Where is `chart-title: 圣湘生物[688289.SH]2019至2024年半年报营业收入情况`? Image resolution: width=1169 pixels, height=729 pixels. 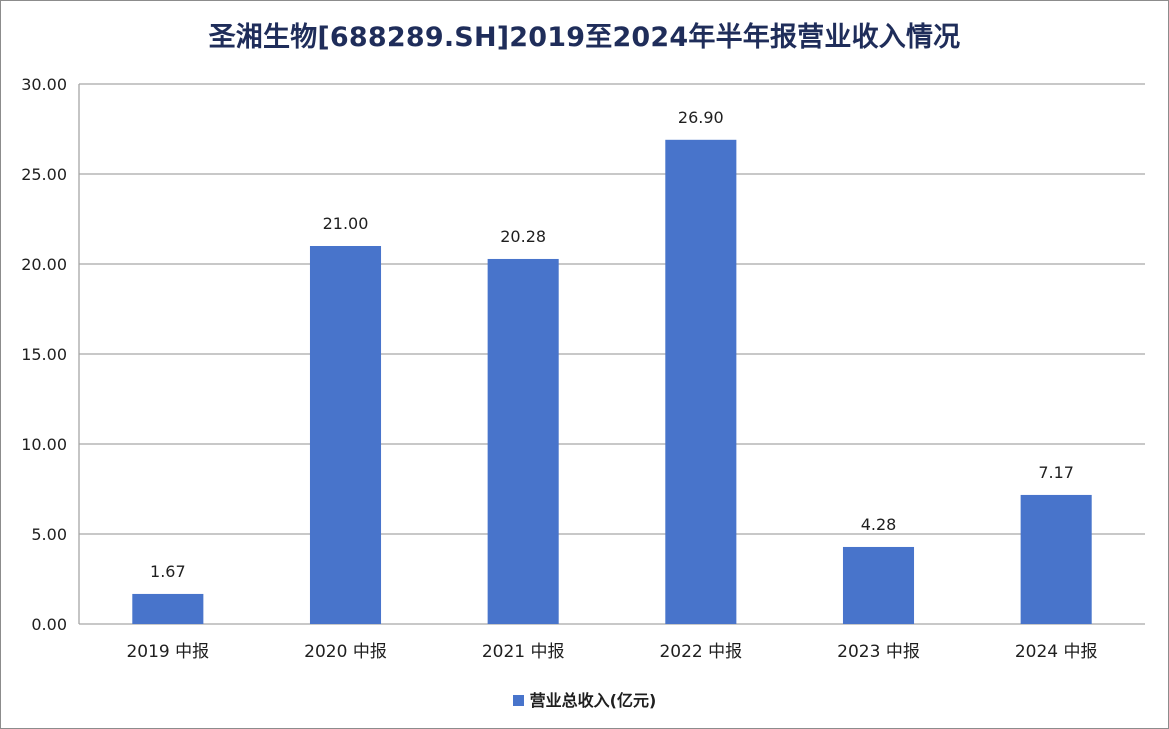 chart-title: 圣湘生物[688289.SH]2019至2024年半年报营业收入情况 is located at coordinates (584, 37).